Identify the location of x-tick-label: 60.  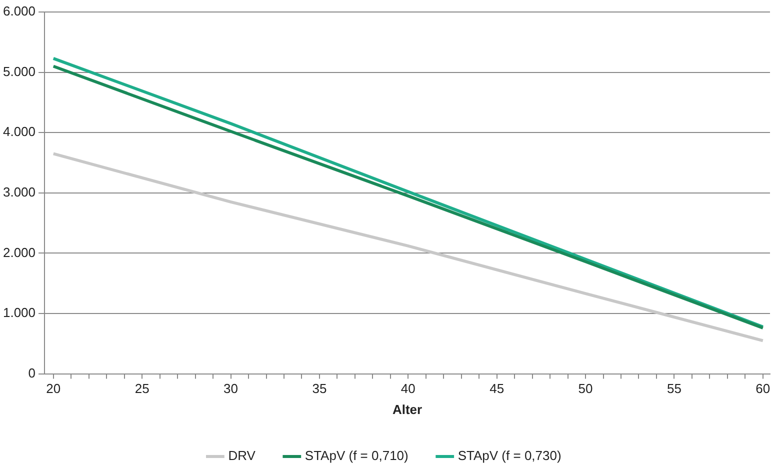
(763, 388).